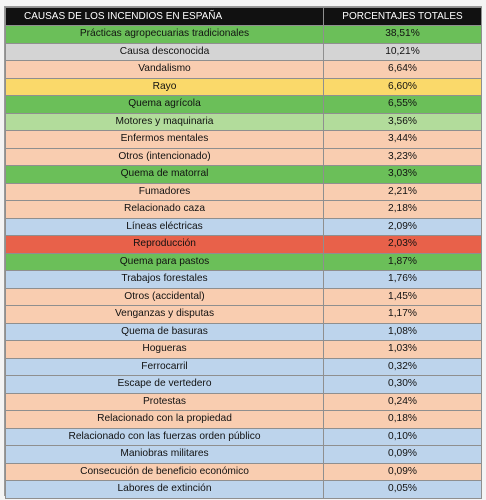 The width and height of the screenshot is (486, 500). Describe the element at coordinates (402, 16) in the screenshot. I see `column-header-percentages: PORCENTAJES TOTALES` at that location.